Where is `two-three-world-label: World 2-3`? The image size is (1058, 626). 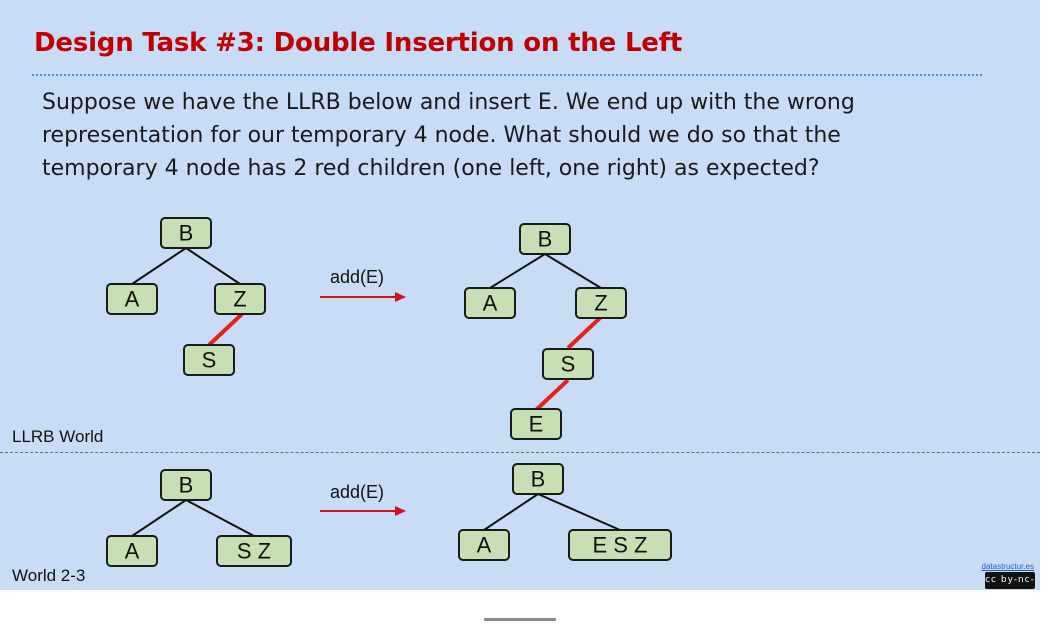
two-three-world-label: World 2-3 is located at coordinates (49, 575).